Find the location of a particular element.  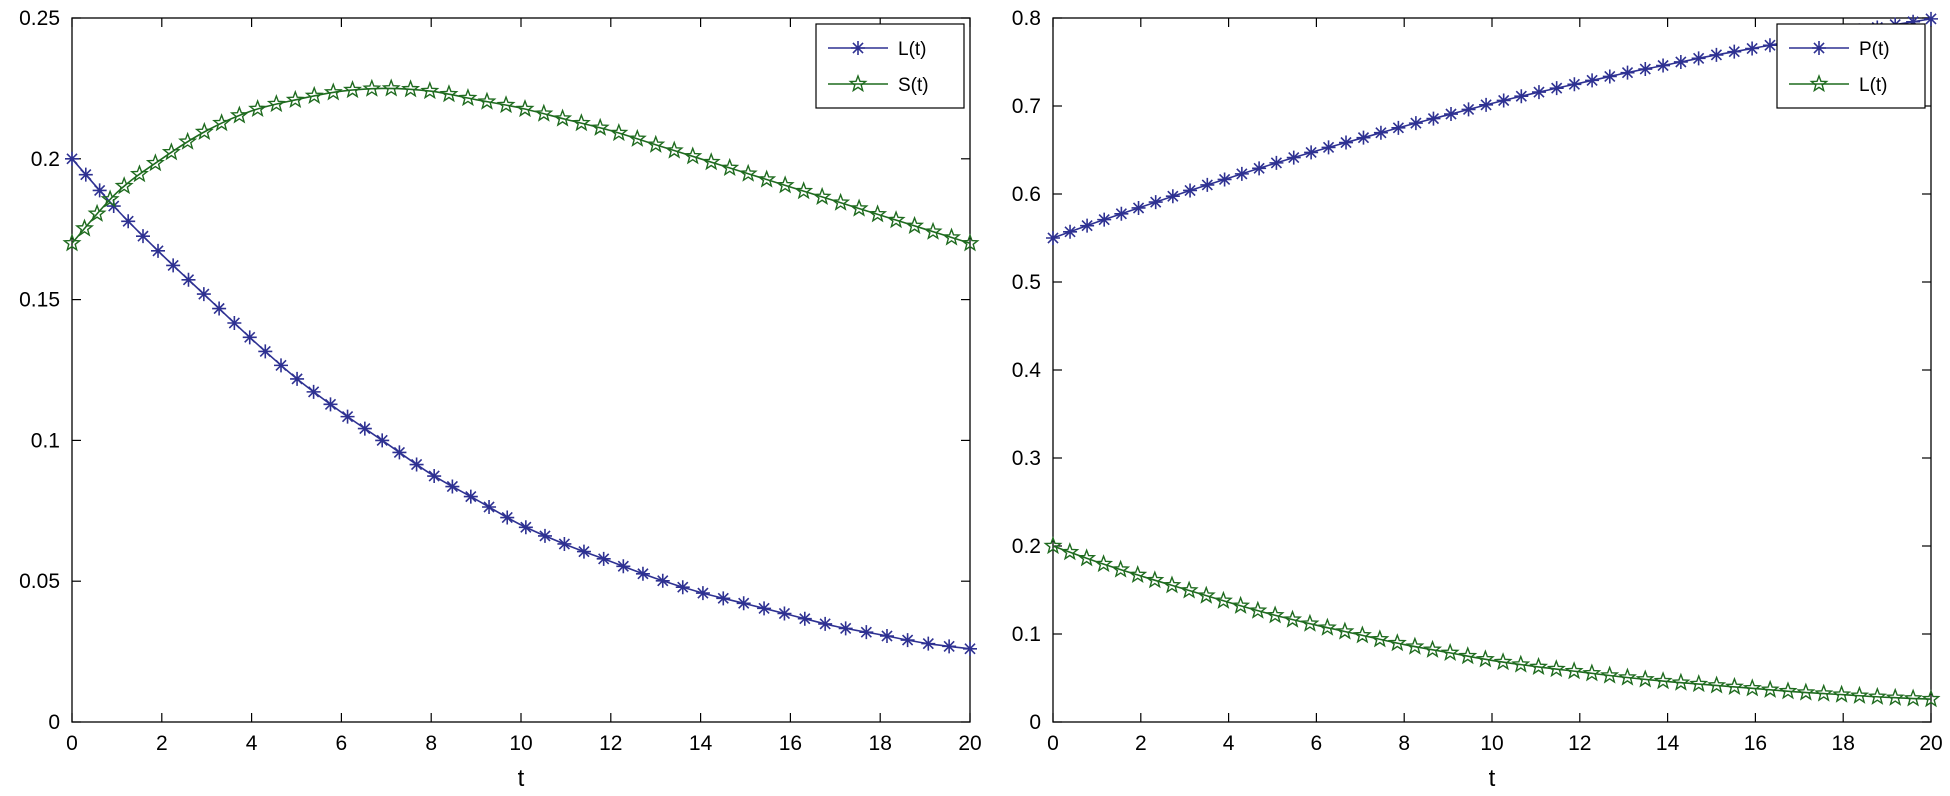

x-tick-label: 14 is located at coordinates (1668, 743).